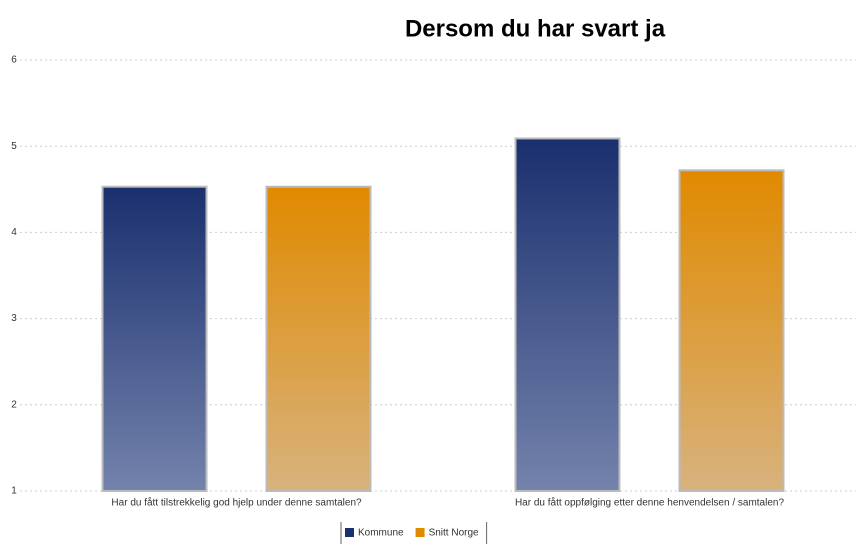  Describe the element at coordinates (454, 533) in the screenshot. I see `legend-label: Snitt Norge` at that location.